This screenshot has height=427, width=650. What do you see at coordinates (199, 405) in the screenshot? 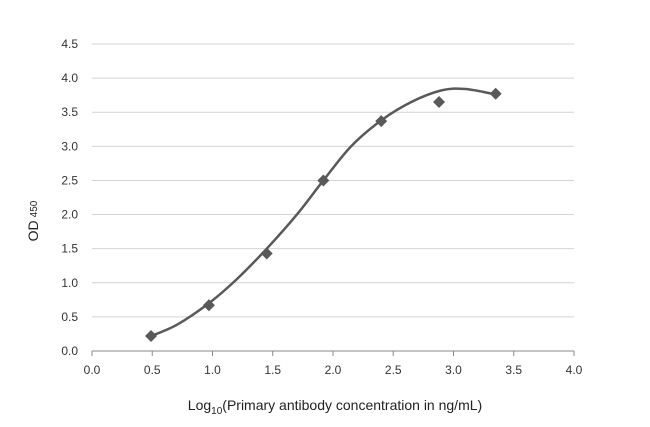
I see `x-axis-title-prefix: Log` at bounding box center [199, 405].